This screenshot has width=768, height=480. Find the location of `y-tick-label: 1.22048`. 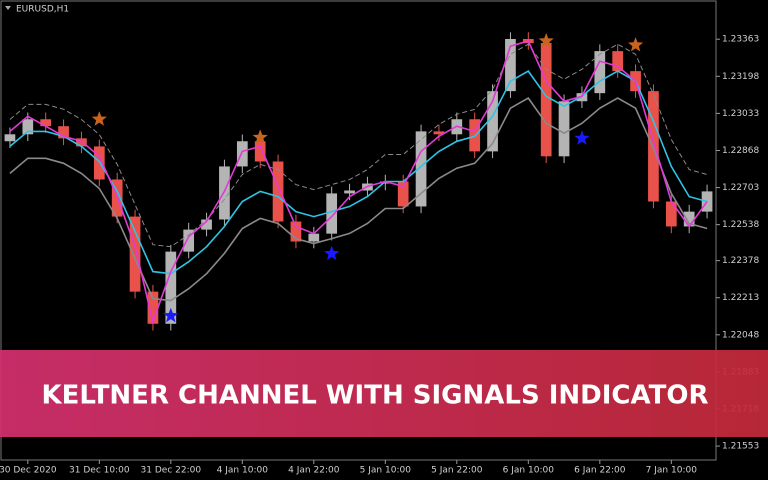

y-tick-label: 1.22048 is located at coordinates (740, 335).